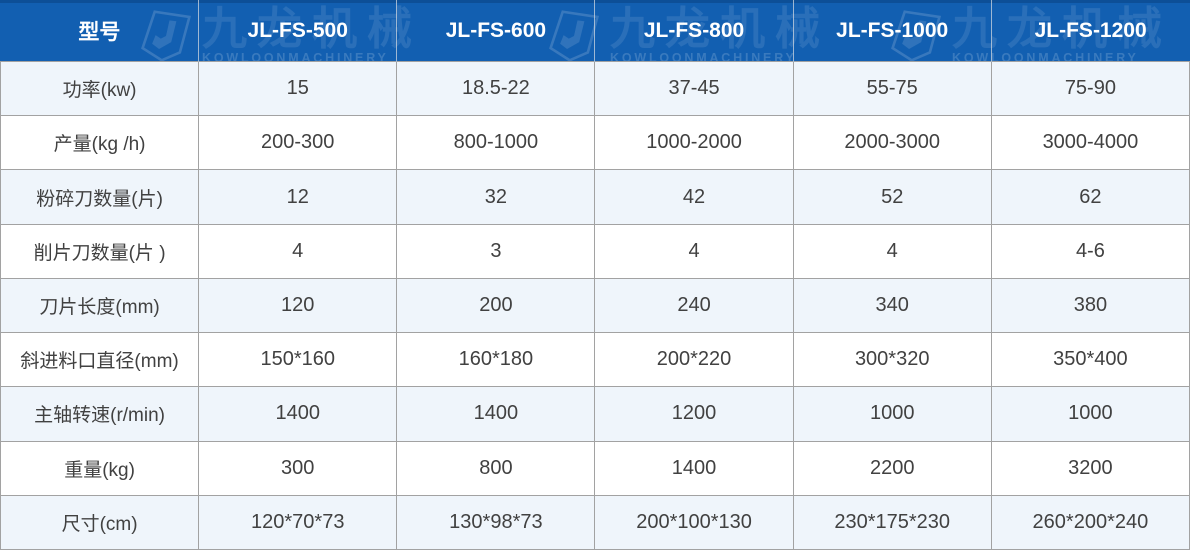 The width and height of the screenshot is (1190, 550). What do you see at coordinates (100, 88) in the screenshot?
I see `row-label: 功率(kw)` at bounding box center [100, 88].